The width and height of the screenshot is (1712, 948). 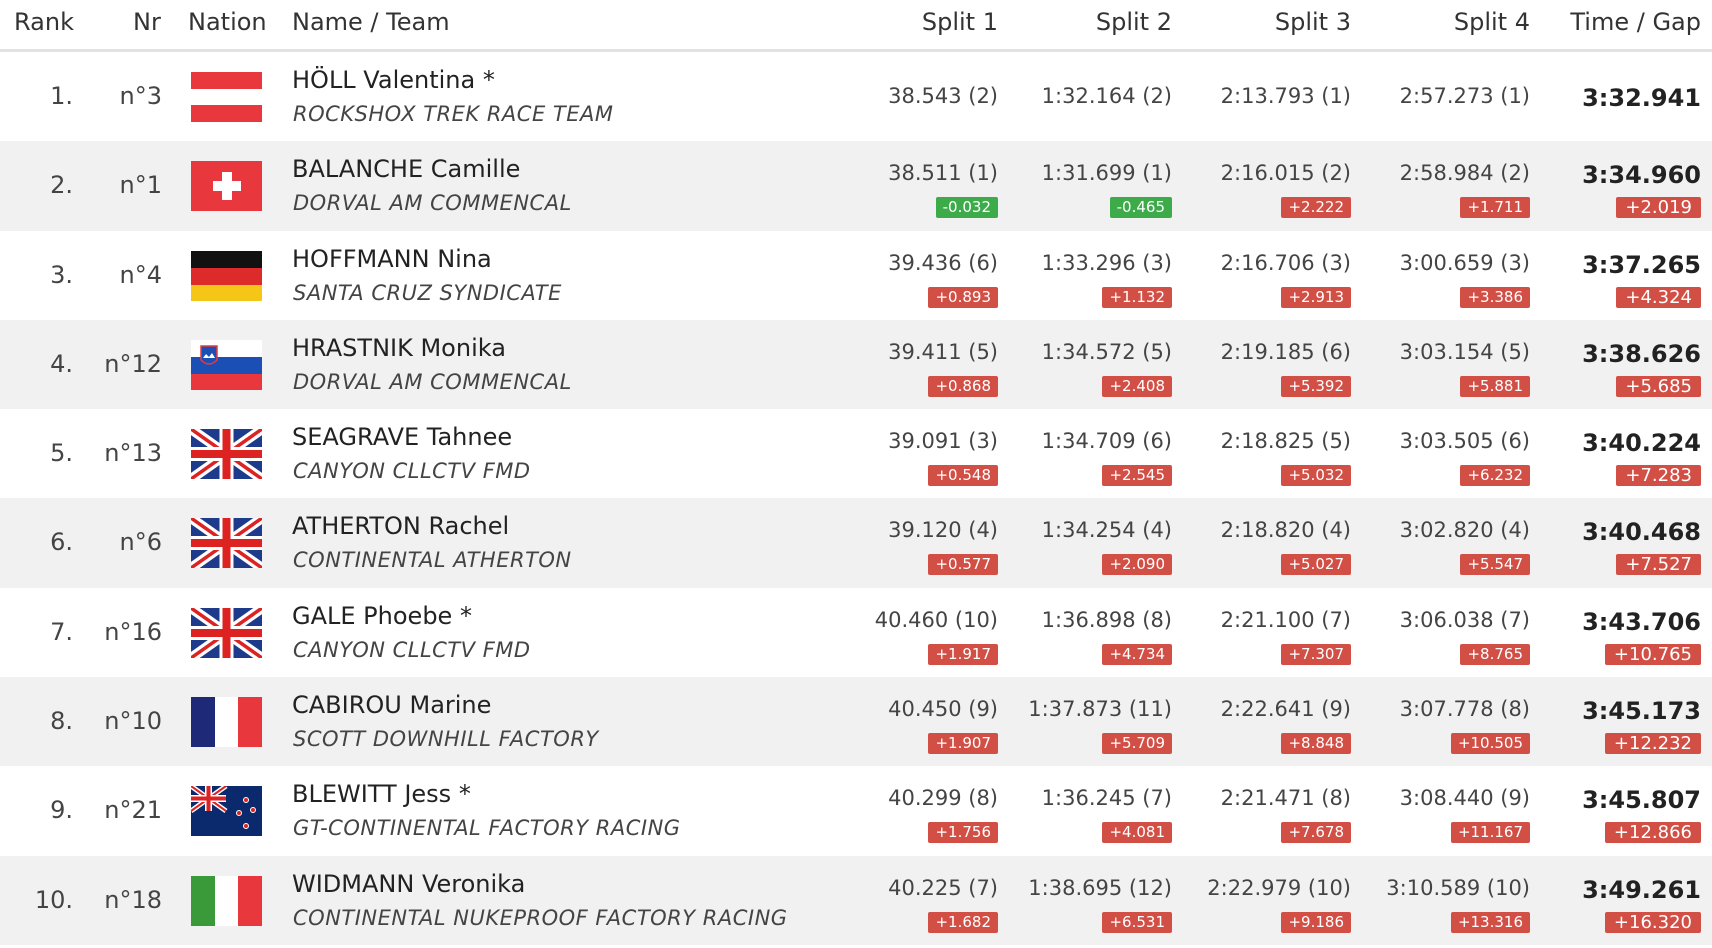 I want to click on team-name: GT-CONTINENTAL FACTORY RACING, so click(x=487, y=828).